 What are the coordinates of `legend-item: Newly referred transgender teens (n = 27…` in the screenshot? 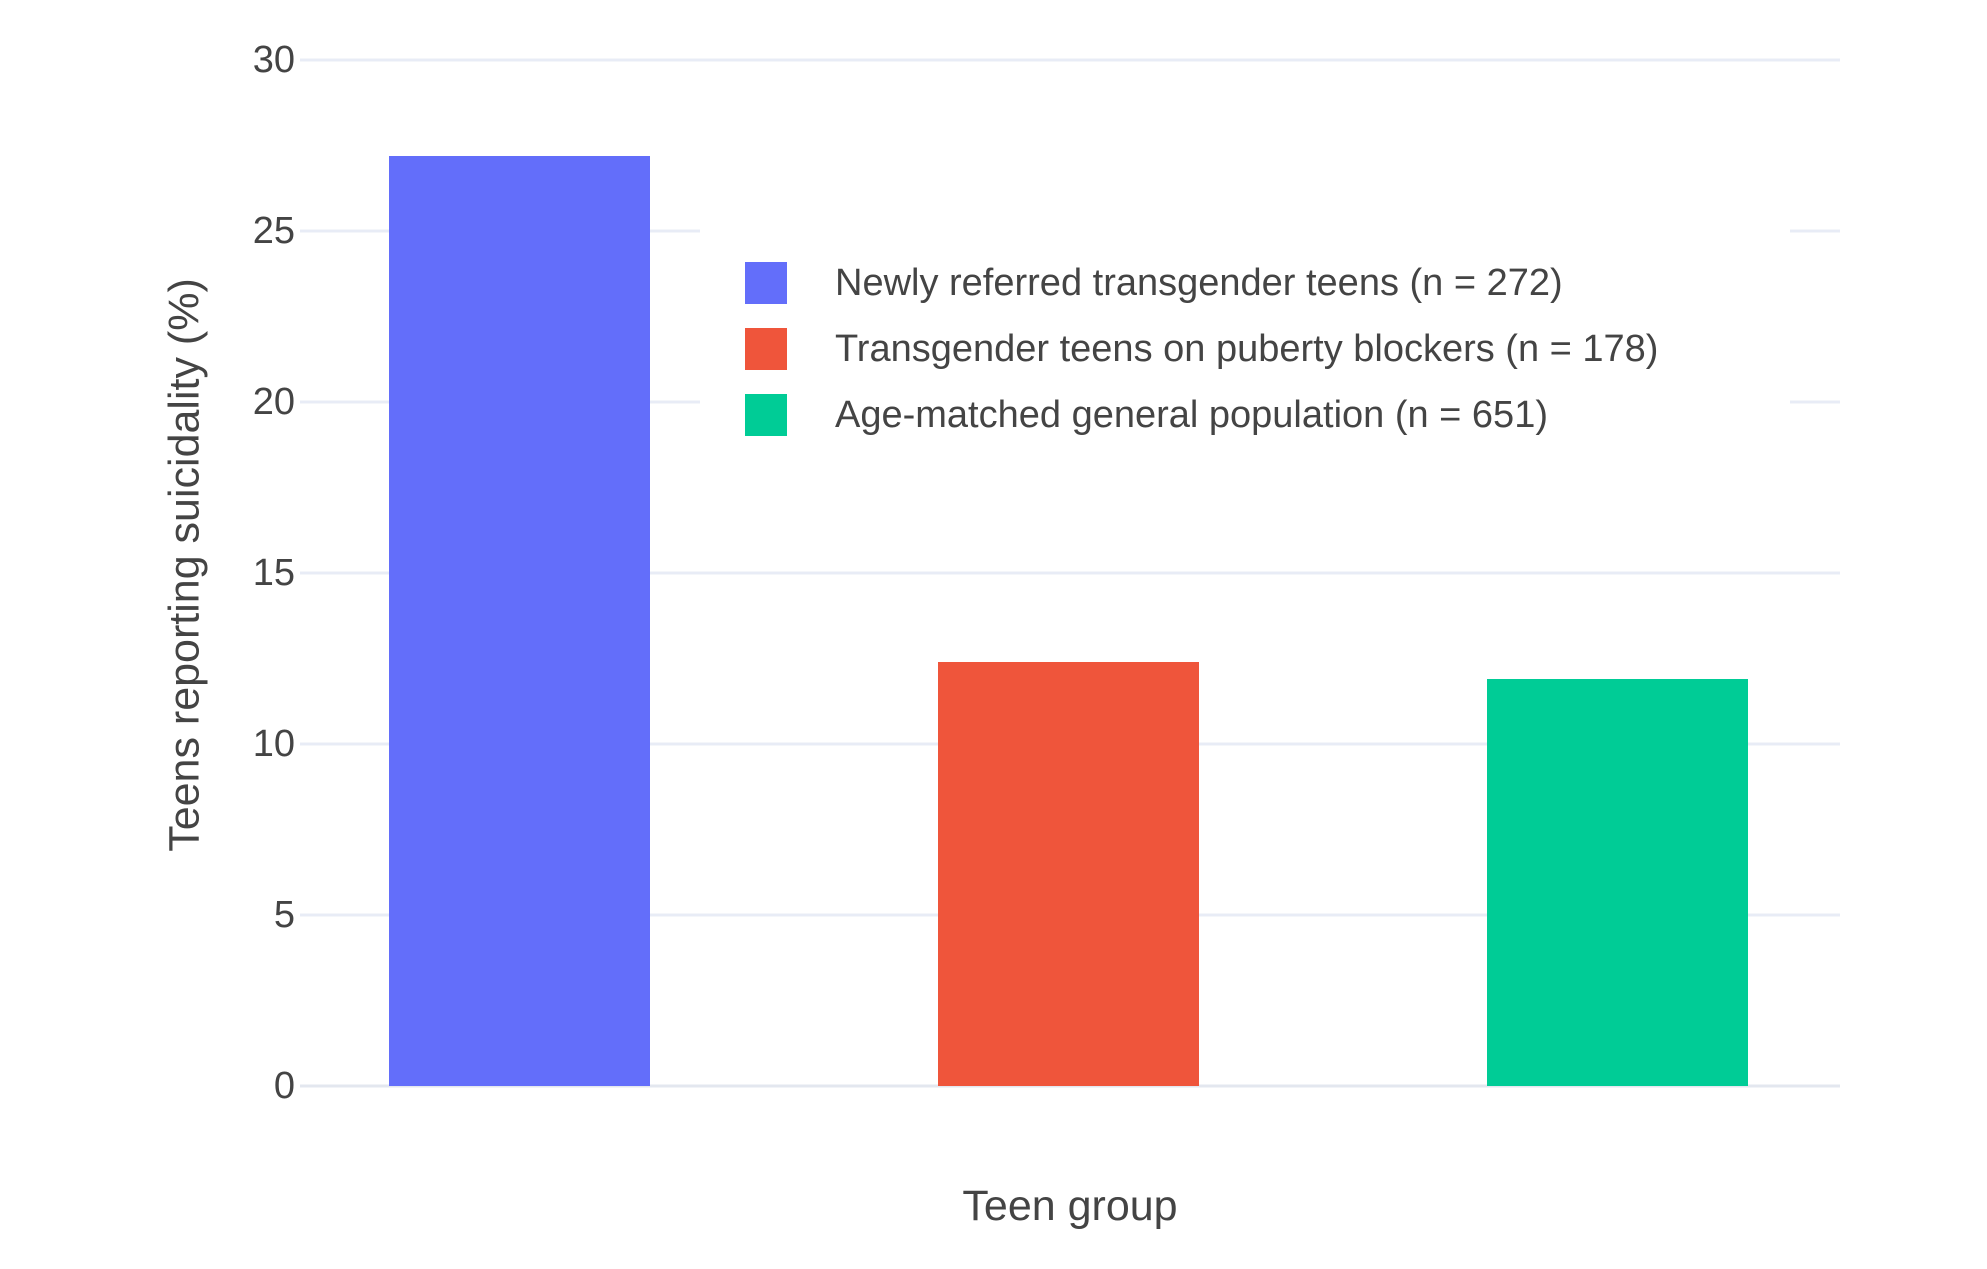 It's located at (1267, 283).